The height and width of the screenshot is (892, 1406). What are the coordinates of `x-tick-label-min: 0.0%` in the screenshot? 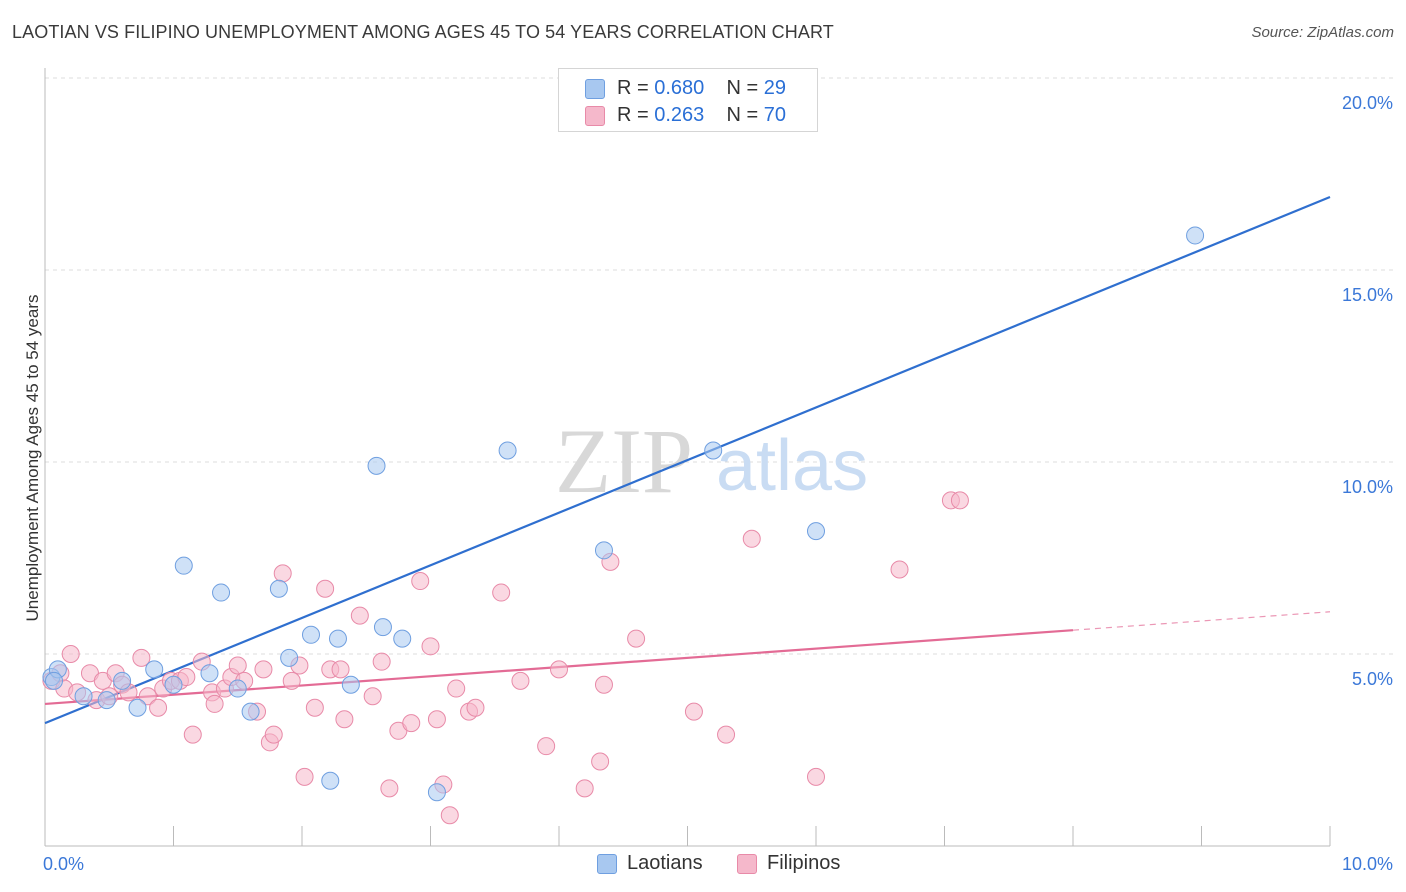 It's located at (63, 864).